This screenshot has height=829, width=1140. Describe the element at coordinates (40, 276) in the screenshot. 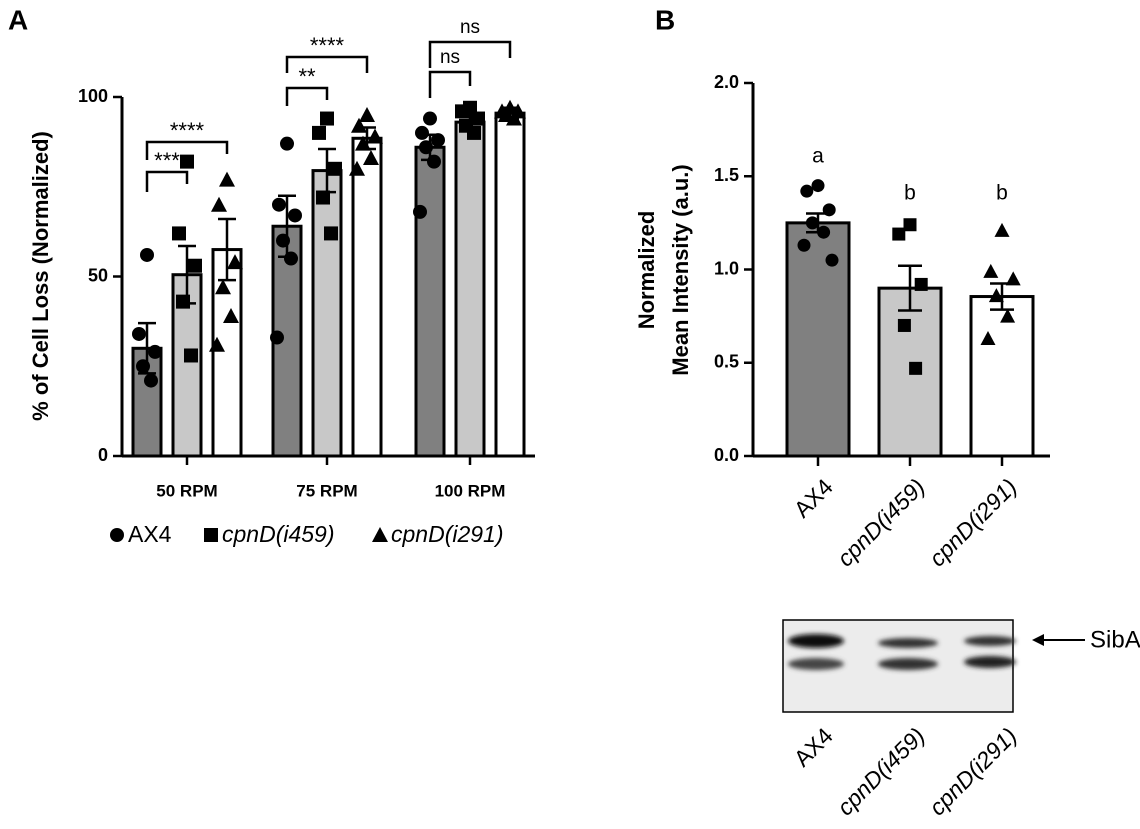

I see `y-axis-label: % of Cell Loss (Normalized)` at that location.